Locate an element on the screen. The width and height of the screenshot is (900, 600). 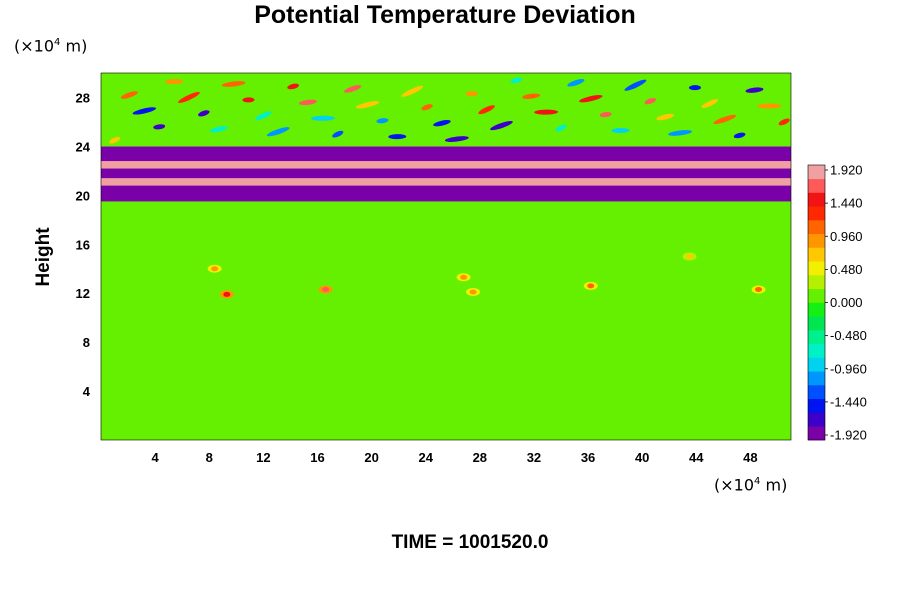
colorbar-tick-label: 1.920 is located at coordinates (846, 170).